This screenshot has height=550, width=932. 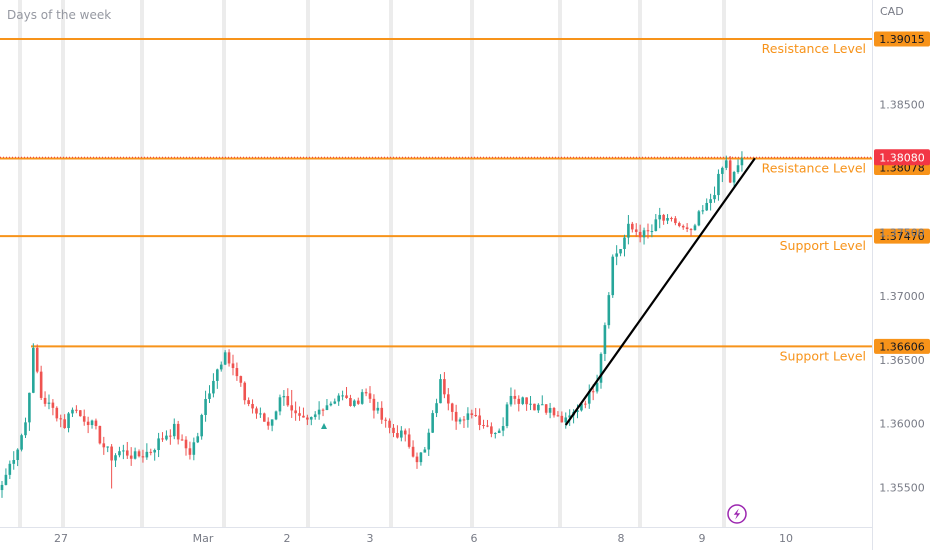 I want to click on level-price-label: 1.39015, so click(x=902, y=39).